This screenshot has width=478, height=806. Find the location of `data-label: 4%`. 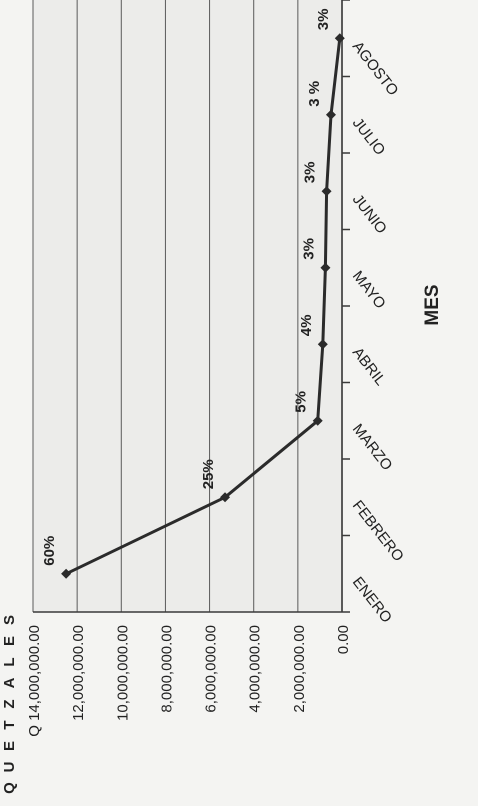

data-label: 4% is located at coordinates (306, 326).